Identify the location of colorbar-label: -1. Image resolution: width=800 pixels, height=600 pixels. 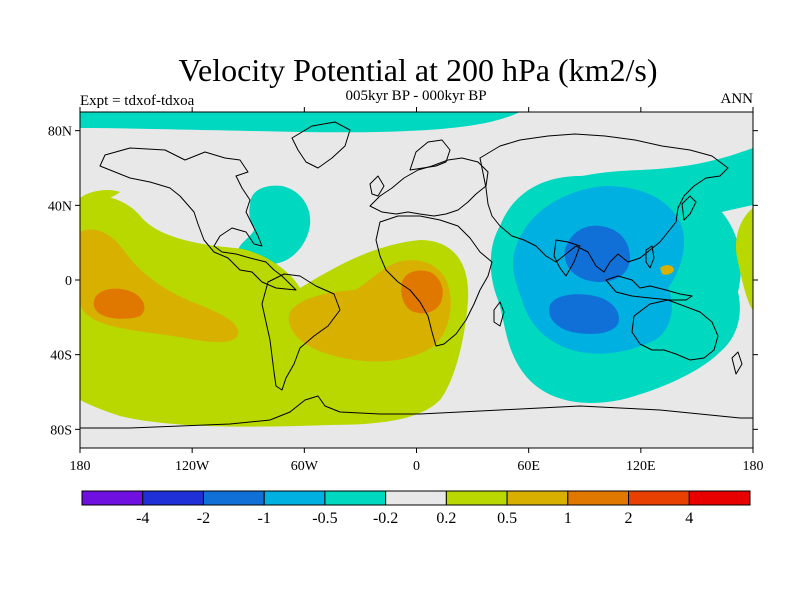
(264, 518).